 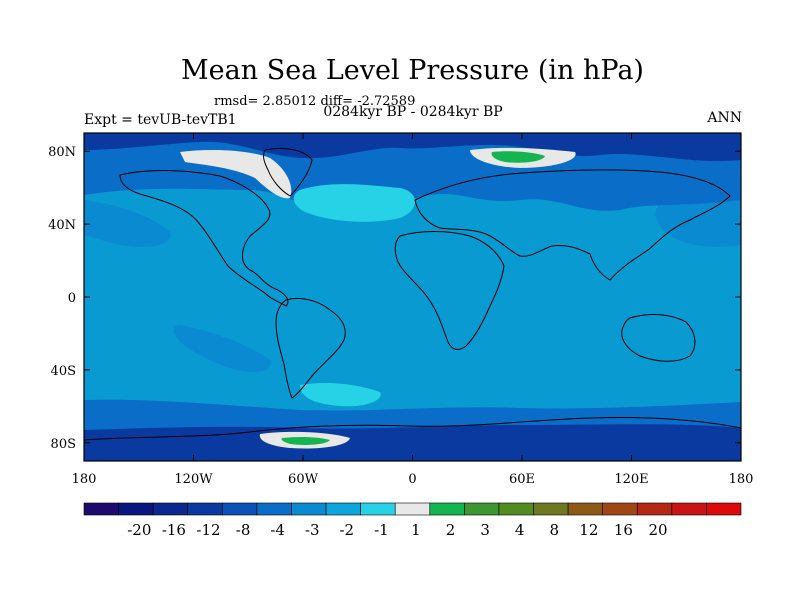 I want to click on chart-title: Mean Sea Level Pressure (in hPa), so click(x=412, y=70).